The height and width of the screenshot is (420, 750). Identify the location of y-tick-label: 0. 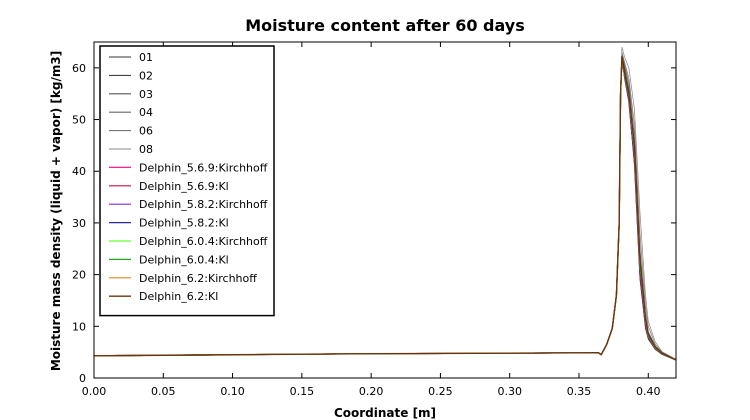
(82, 378).